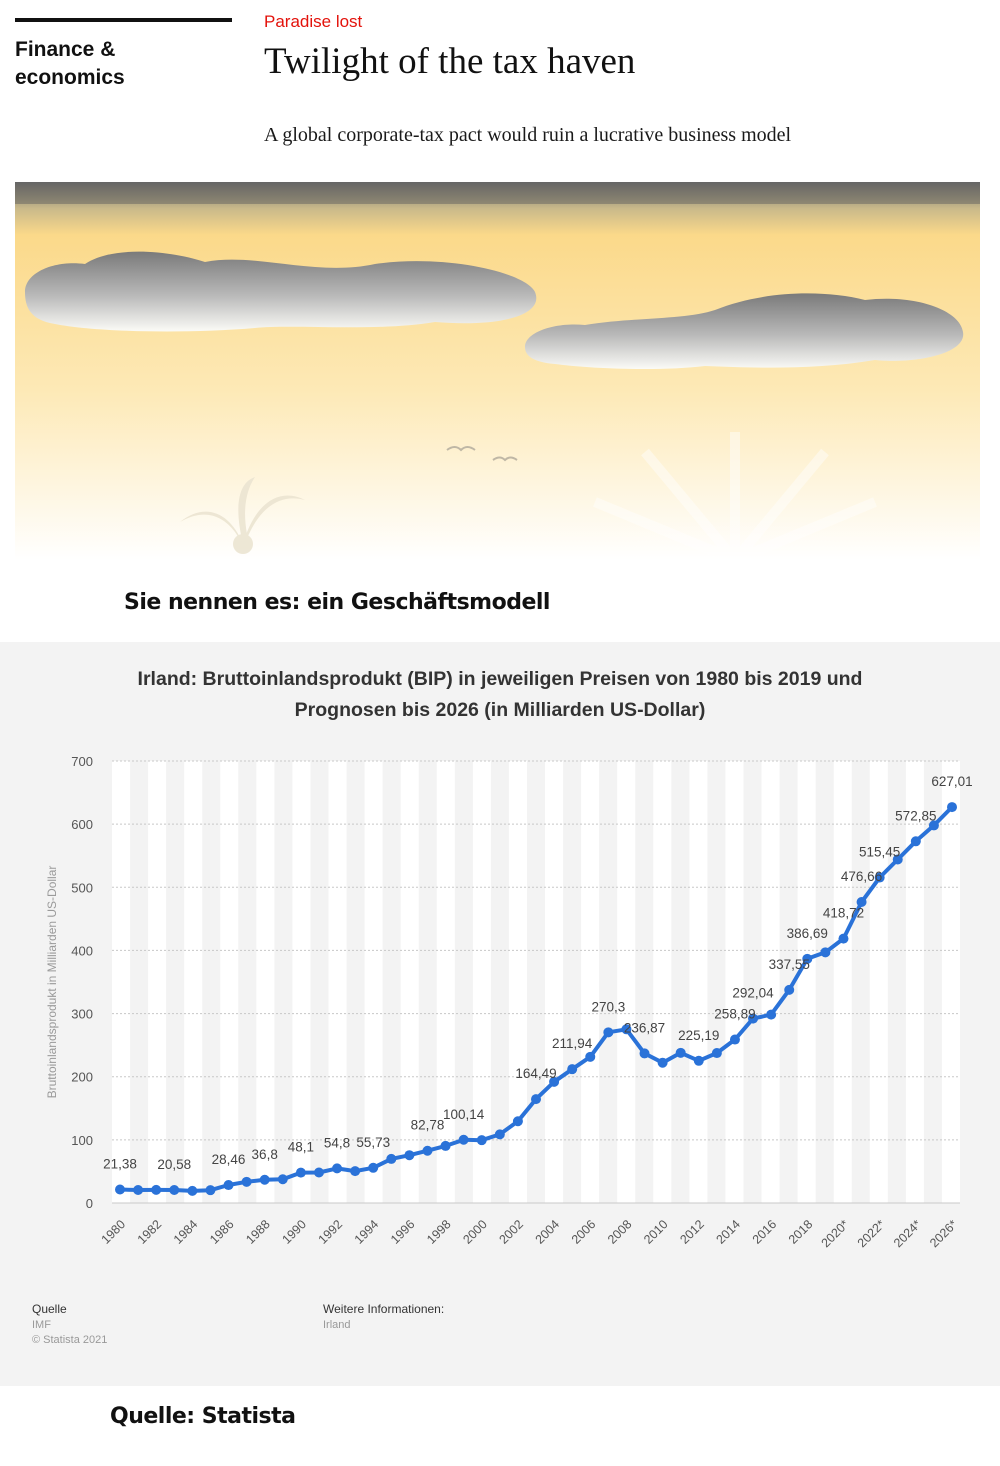 Image resolution: width=1000 pixels, height=1466 pixels. I want to click on sun-rays, so click(735, 496).